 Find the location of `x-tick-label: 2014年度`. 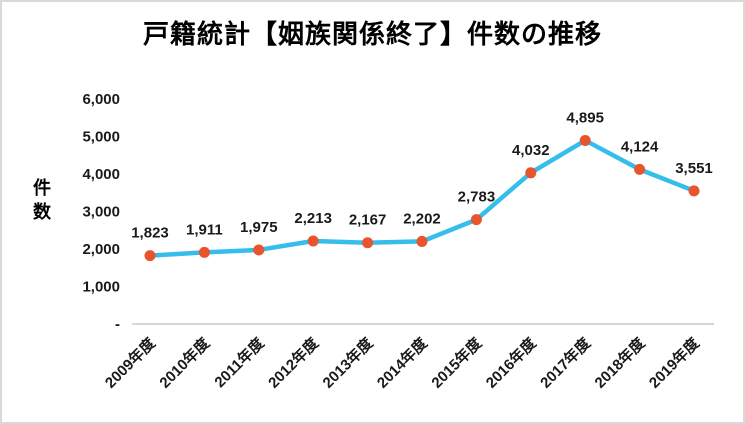

x-tick-label: 2014年度 is located at coordinates (402, 362).